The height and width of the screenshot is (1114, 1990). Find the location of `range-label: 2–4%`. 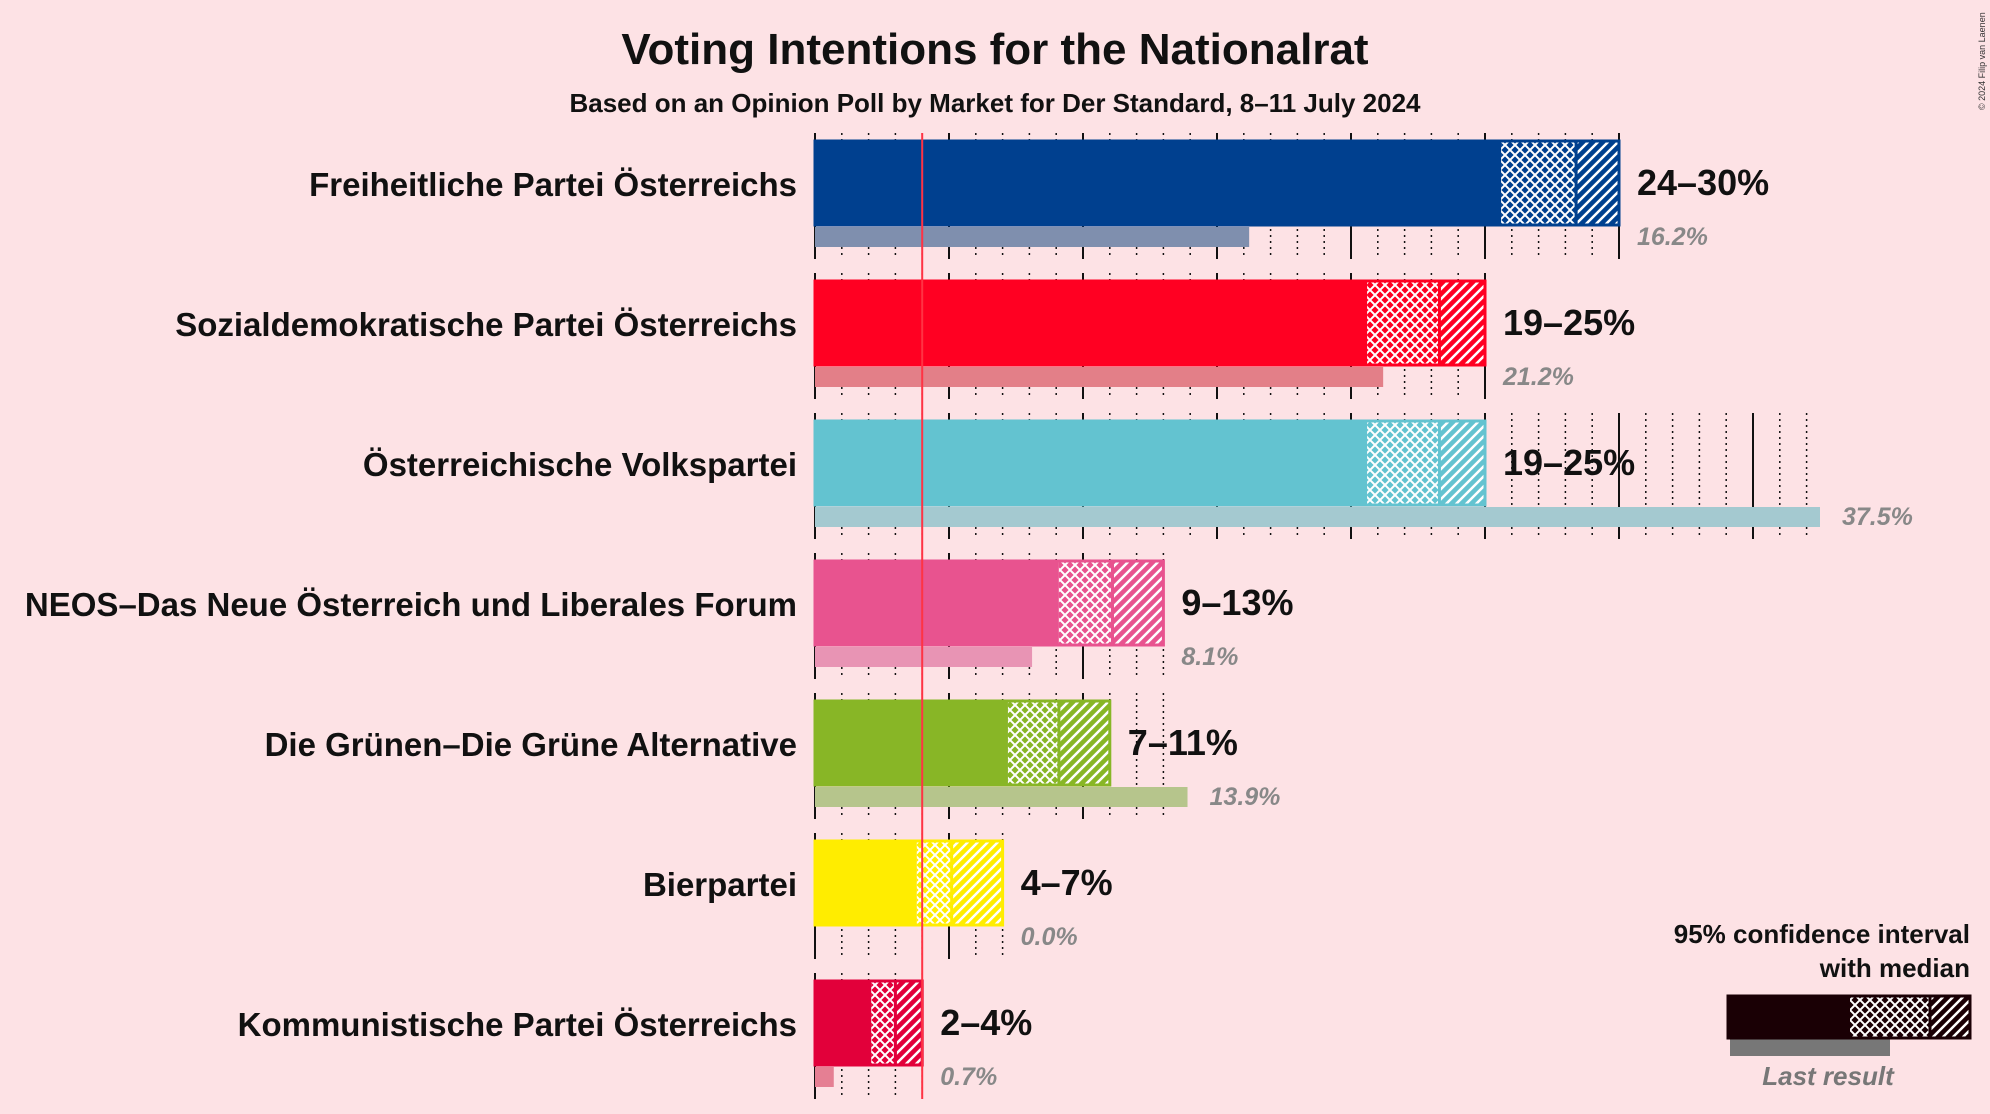

range-label: 2–4% is located at coordinates (986, 1022).